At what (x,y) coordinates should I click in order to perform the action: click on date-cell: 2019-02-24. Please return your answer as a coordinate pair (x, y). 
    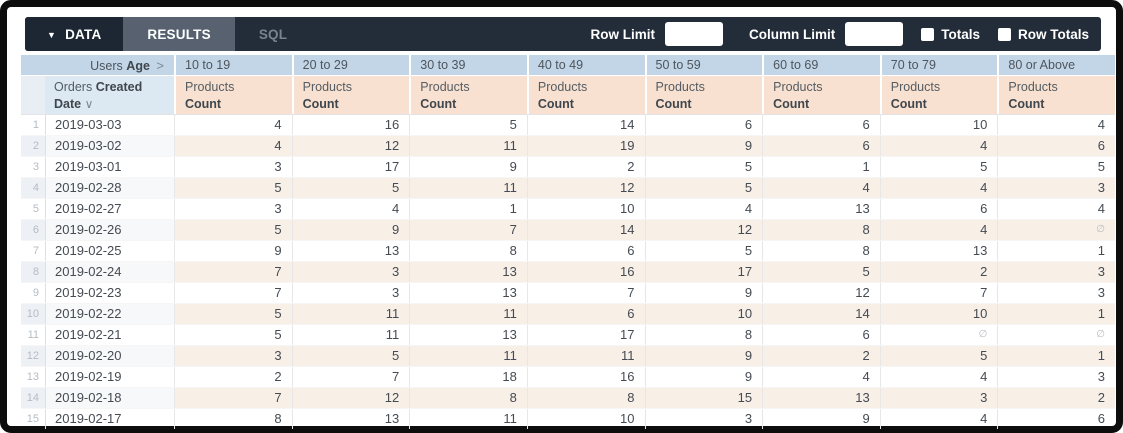
    Looking at the image, I should click on (109, 272).